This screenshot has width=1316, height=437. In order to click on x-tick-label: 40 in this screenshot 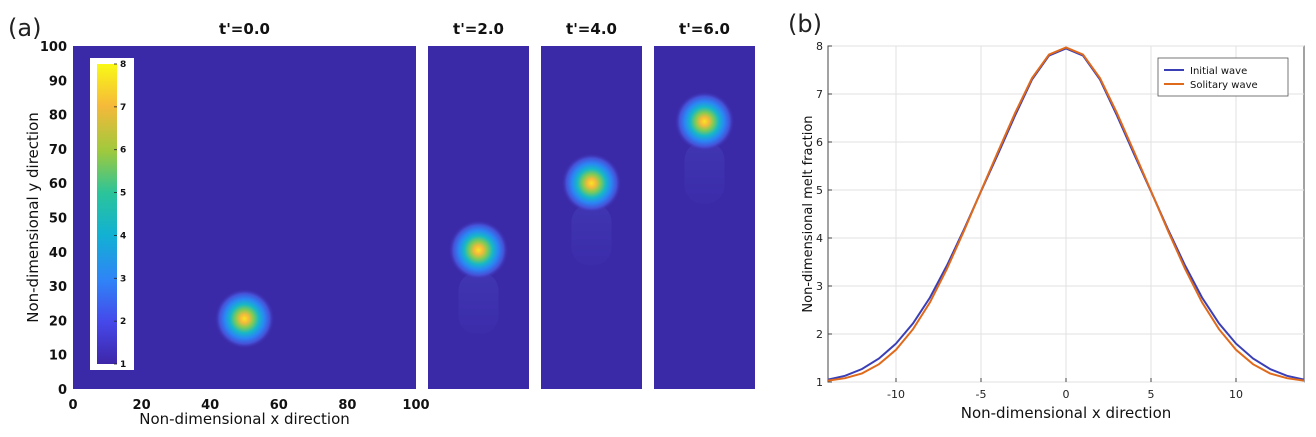, I will do `click(210, 405)`.